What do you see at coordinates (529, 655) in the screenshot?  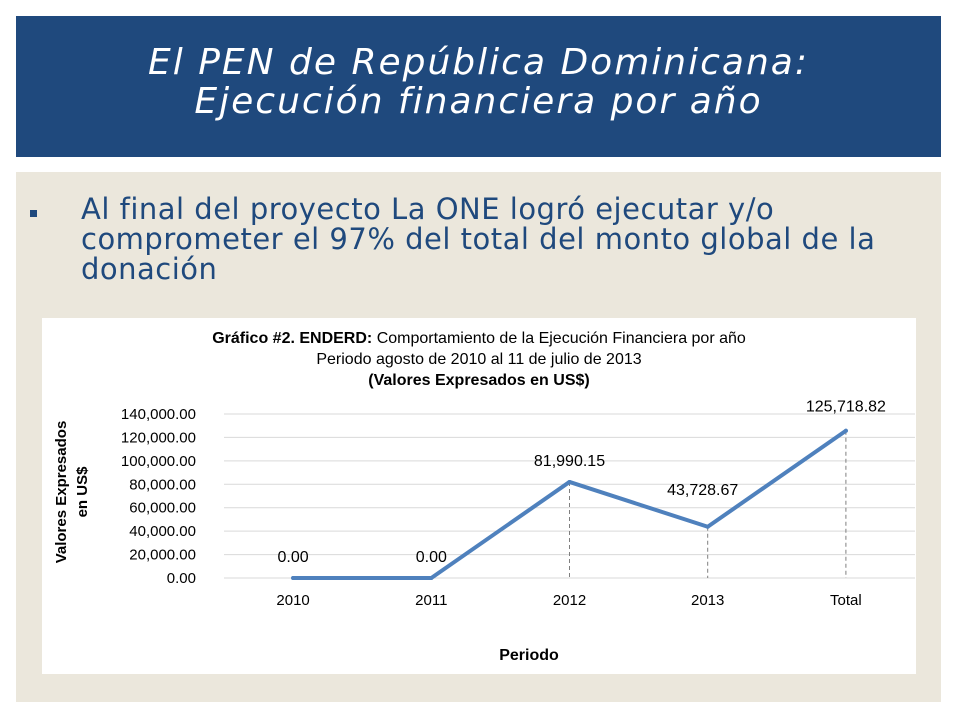 I see `x-axis-label: Periodo` at bounding box center [529, 655].